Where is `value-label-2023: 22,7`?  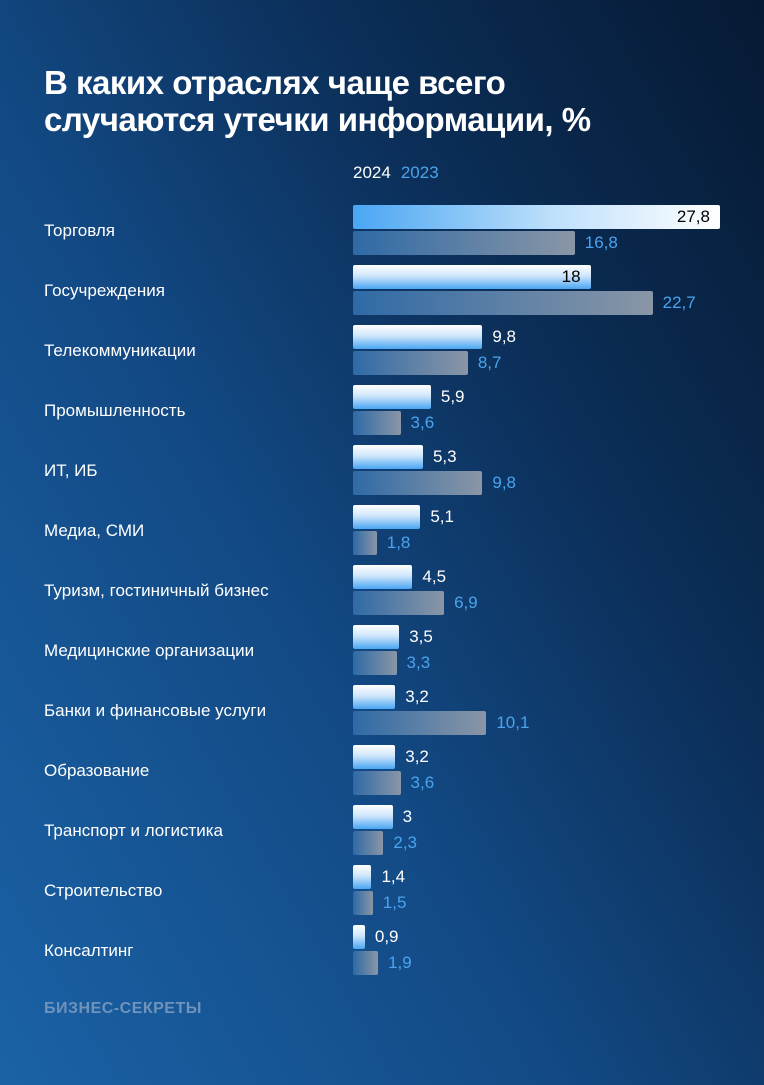 value-label-2023: 22,7 is located at coordinates (679, 302).